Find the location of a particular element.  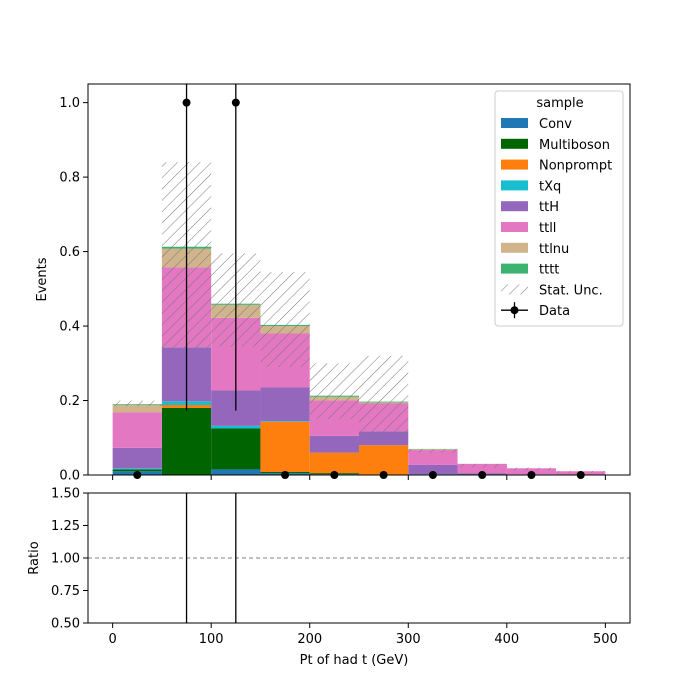

legend-label: tXq is located at coordinates (550, 186).